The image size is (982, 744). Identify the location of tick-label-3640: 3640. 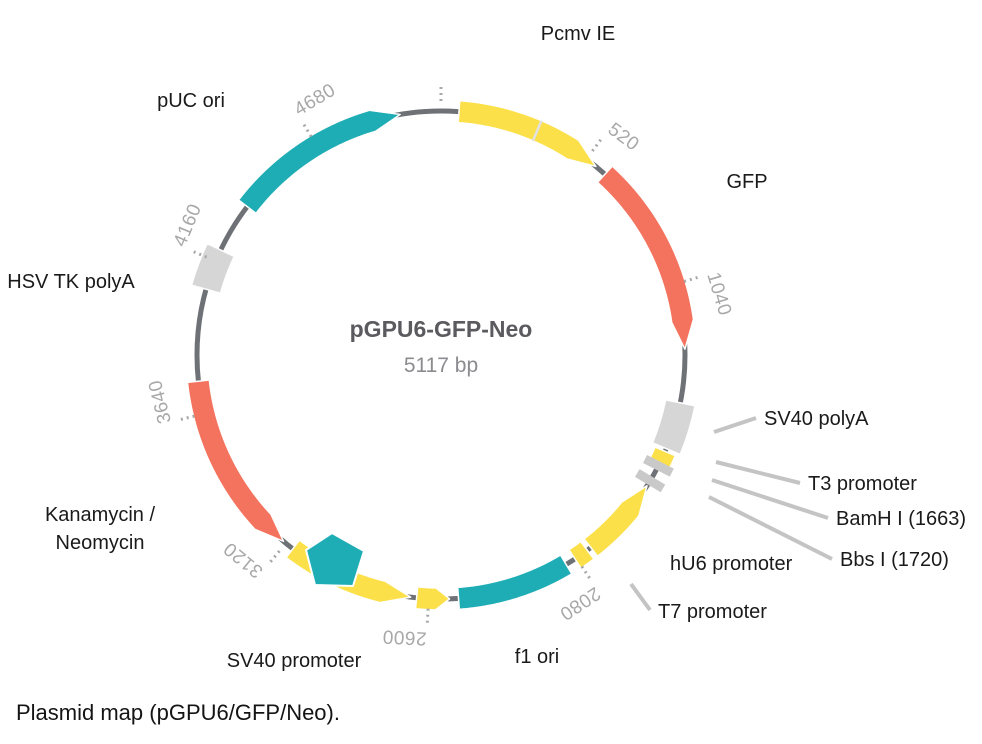
(160, 402).